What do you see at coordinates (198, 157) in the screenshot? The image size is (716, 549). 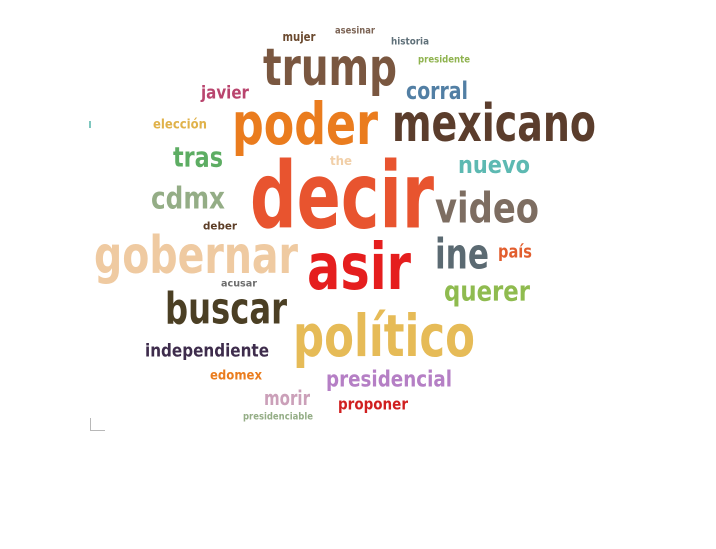 I see `word-10: tras` at bounding box center [198, 157].